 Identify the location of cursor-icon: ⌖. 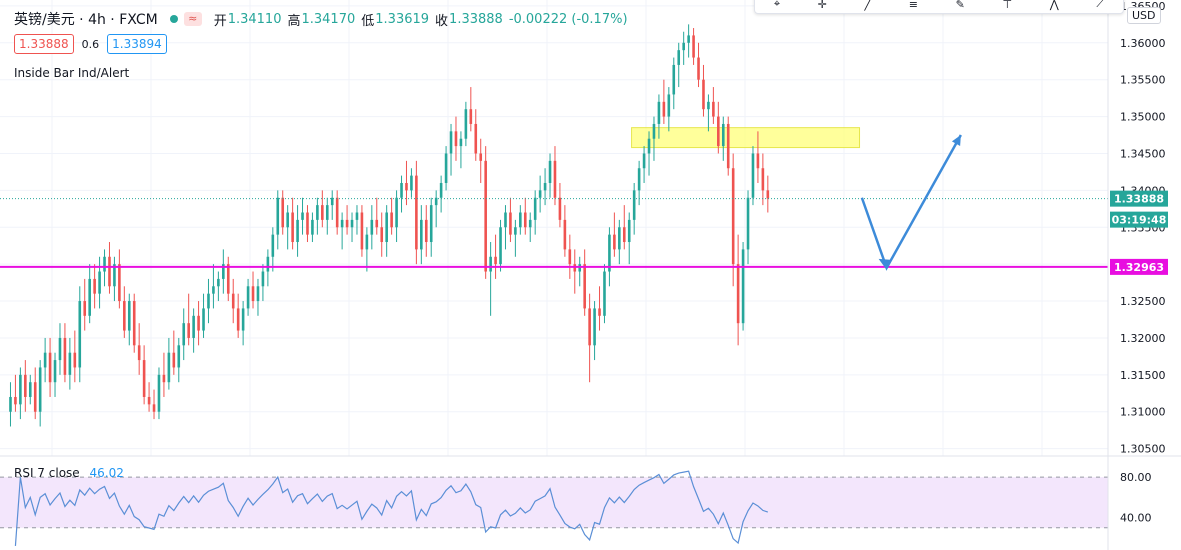
(777, 5).